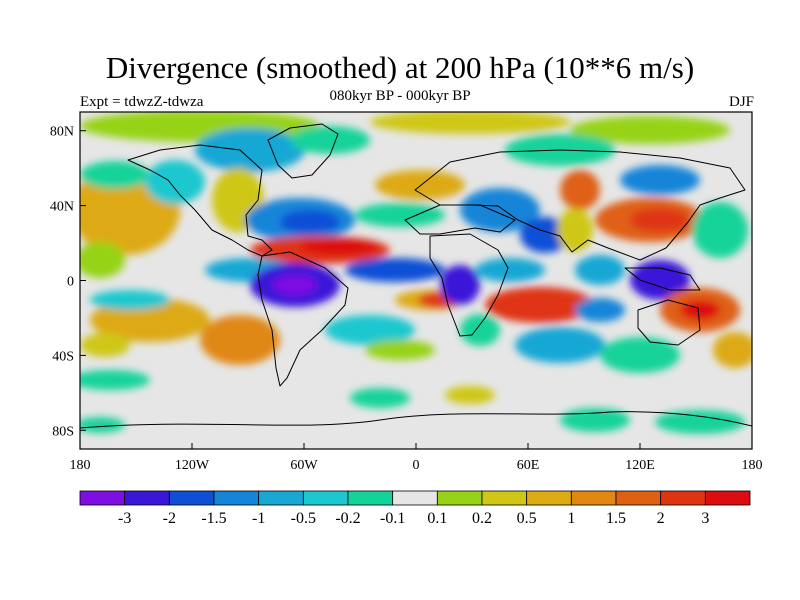  Describe the element at coordinates (741, 102) in the screenshot. I see `season-label: DJF` at that location.